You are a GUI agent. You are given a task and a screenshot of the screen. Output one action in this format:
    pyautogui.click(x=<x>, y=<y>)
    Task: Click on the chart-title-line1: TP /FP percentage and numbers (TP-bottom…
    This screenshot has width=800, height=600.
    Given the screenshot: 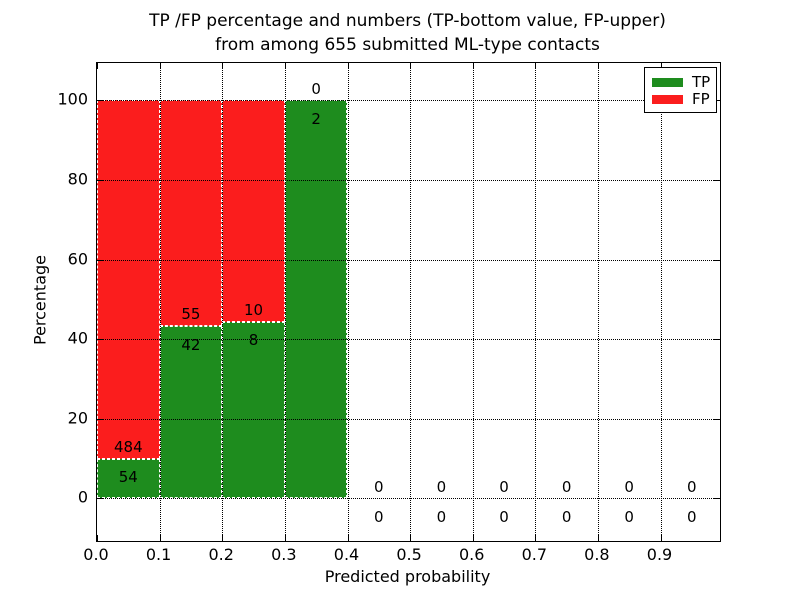 What is the action you would take?
    pyautogui.click(x=407, y=21)
    